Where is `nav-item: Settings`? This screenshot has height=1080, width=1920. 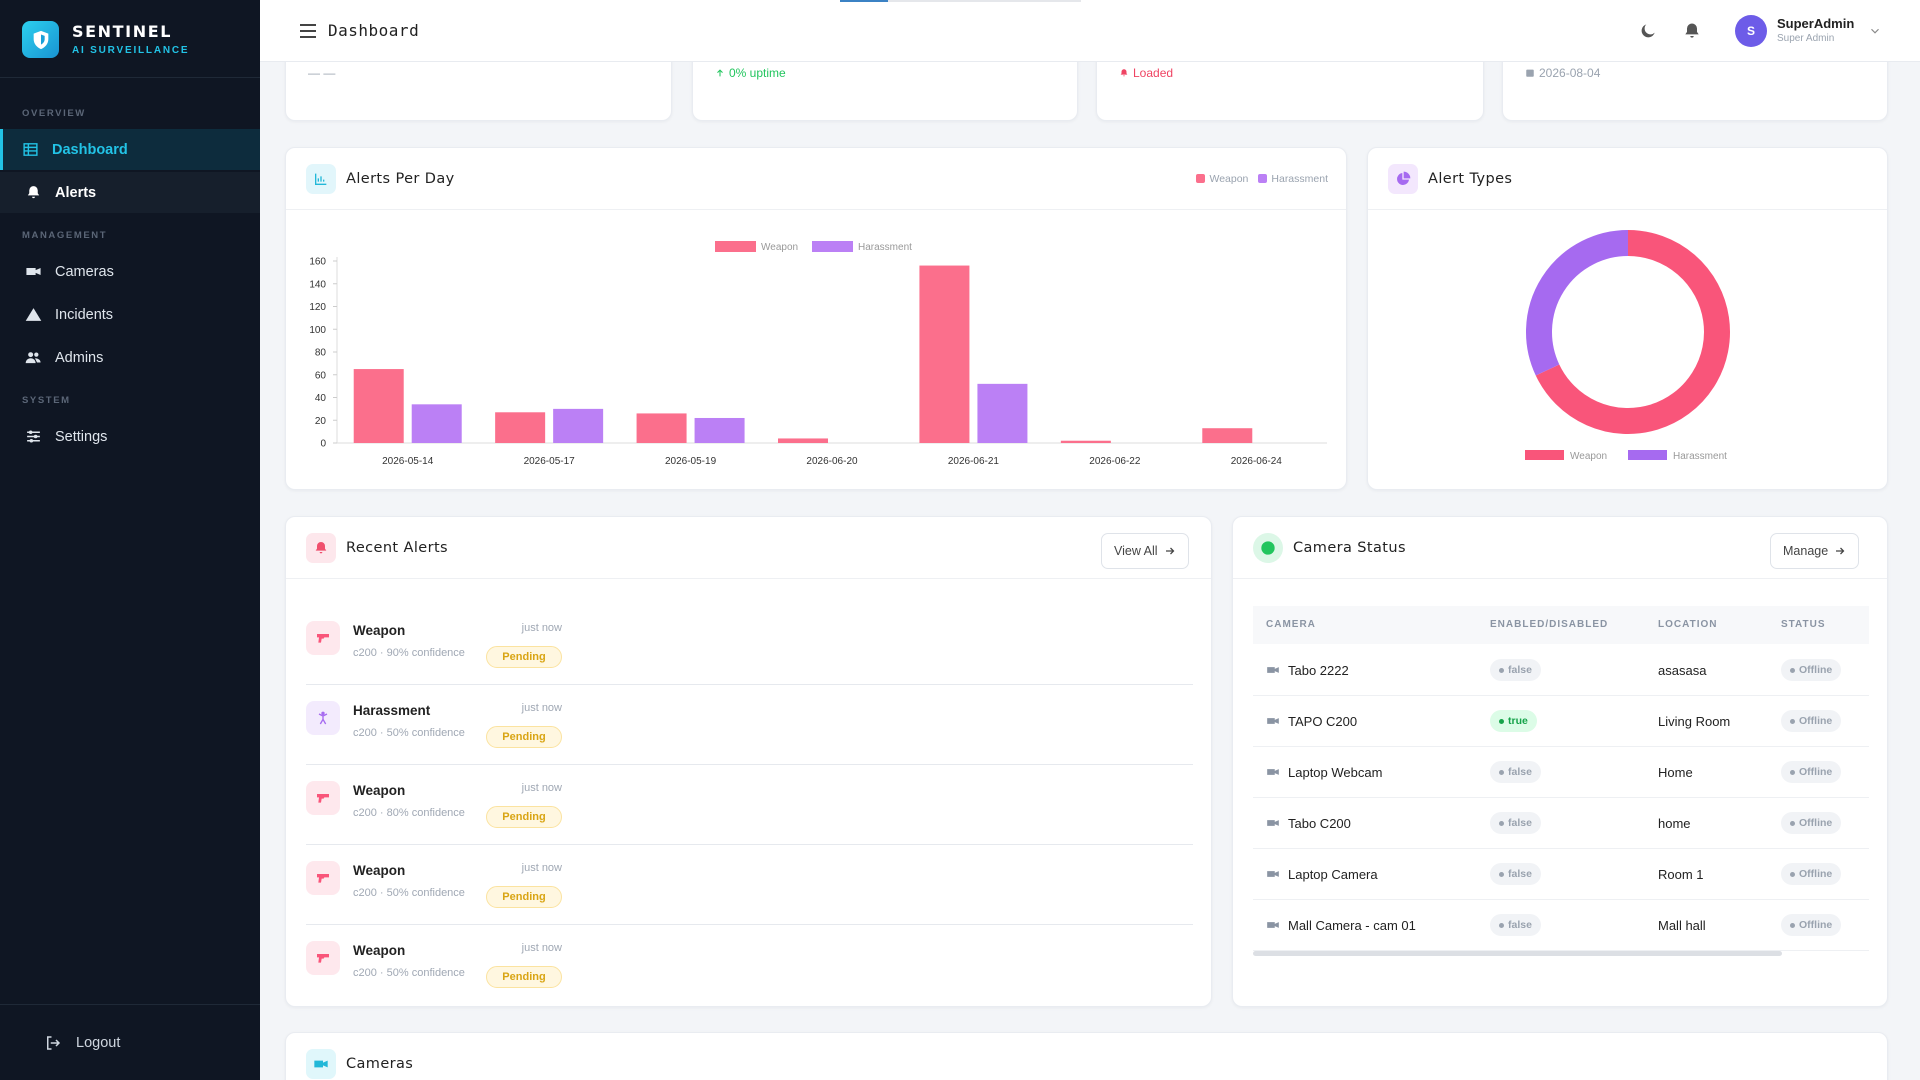 nav-item: Settings is located at coordinates (130, 436).